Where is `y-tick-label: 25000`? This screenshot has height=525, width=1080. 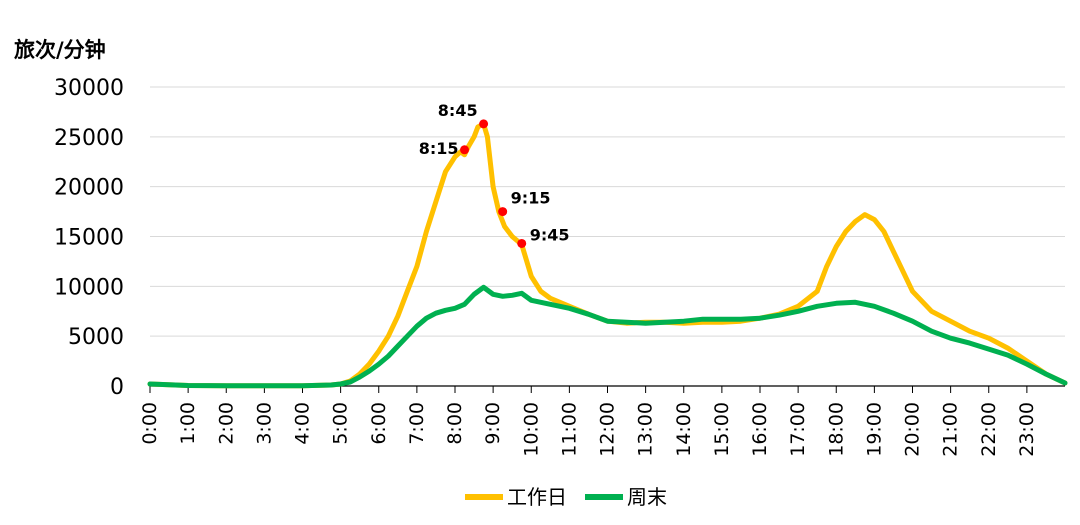 y-tick-label: 25000 is located at coordinates (89, 138).